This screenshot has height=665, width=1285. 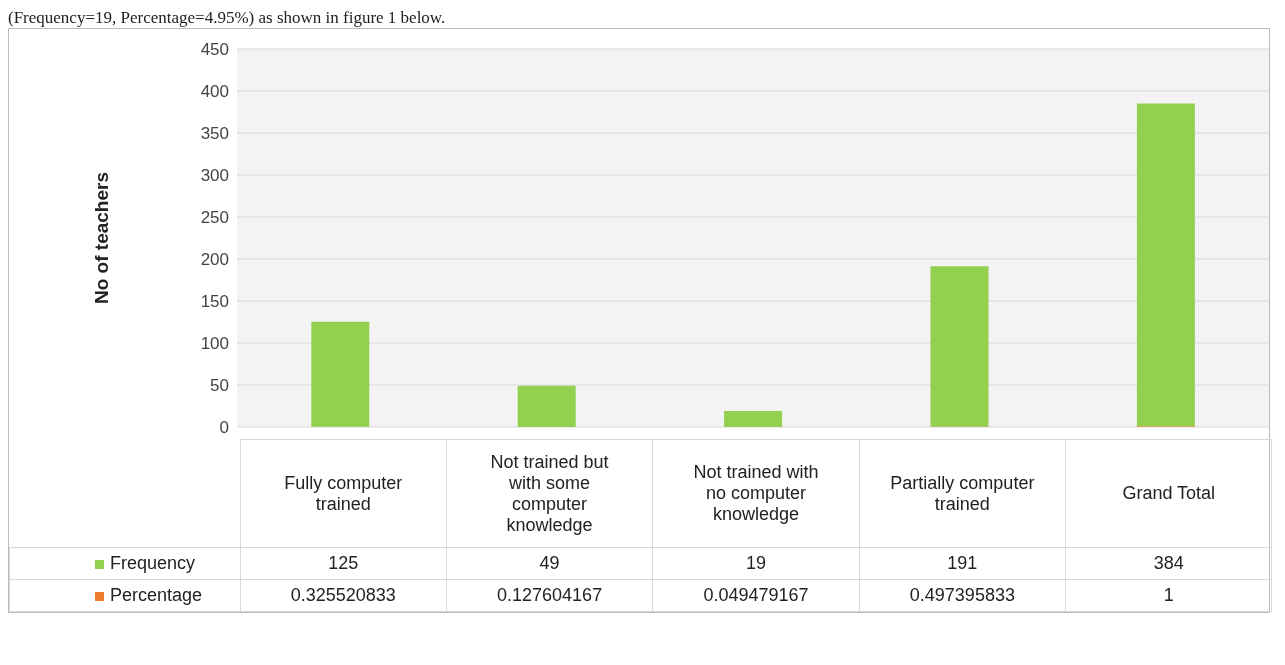 I want to click on text: (Frequency=19, Percentage=4.95%) as shown in figure 1 below., so click(x=227, y=18).